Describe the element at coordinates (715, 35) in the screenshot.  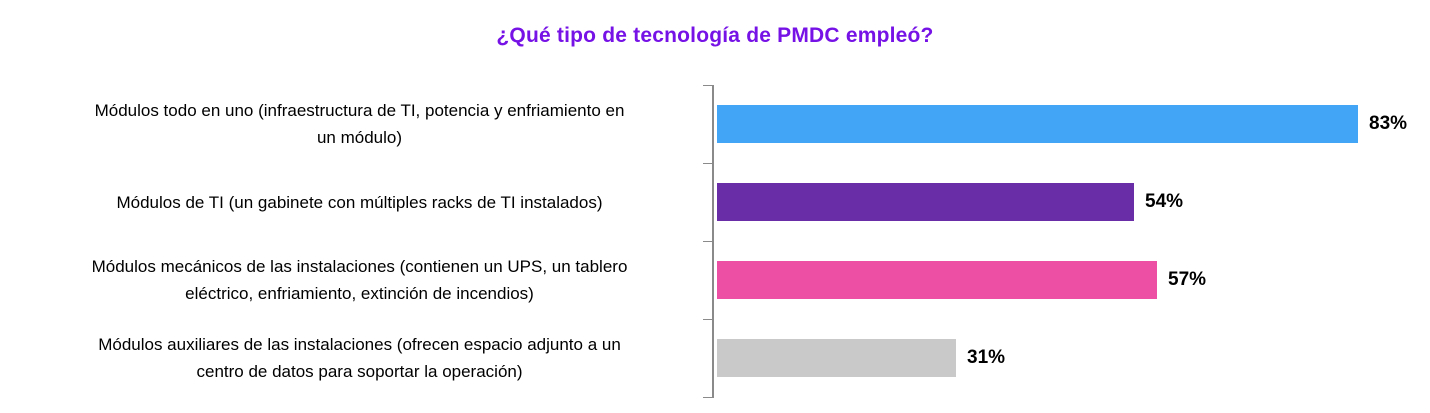
I see `chart-title: ¿Qué tipo de tecnología de PMDC empleó?` at that location.